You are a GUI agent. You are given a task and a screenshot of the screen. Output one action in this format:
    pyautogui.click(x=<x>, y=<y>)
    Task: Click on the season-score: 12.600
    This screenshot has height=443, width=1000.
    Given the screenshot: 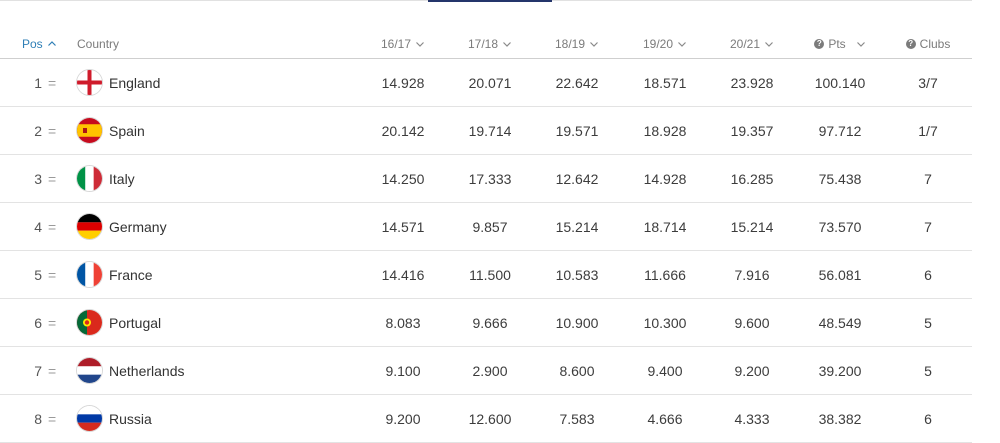 What is the action you would take?
    pyautogui.click(x=490, y=418)
    